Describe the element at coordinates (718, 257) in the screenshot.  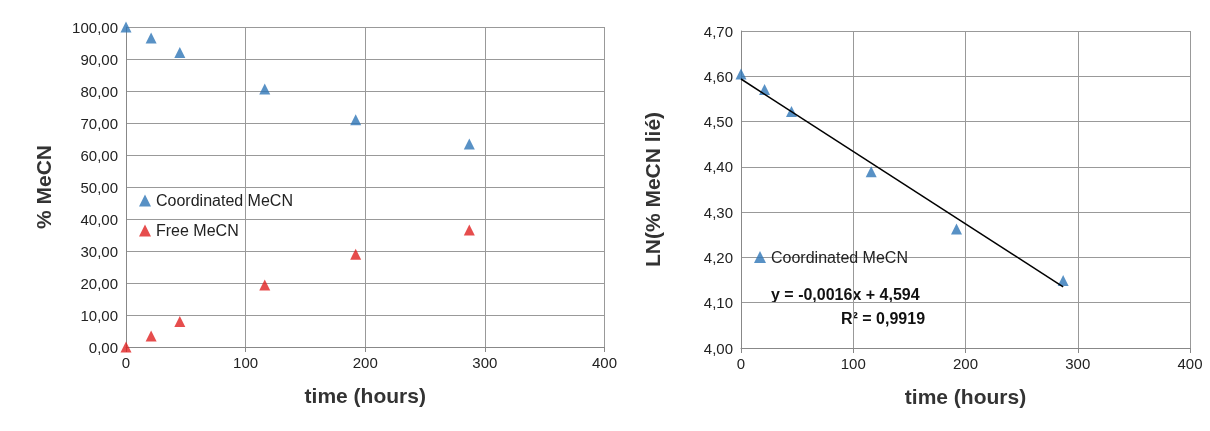
I see `y-tick-label: 4,20` at that location.